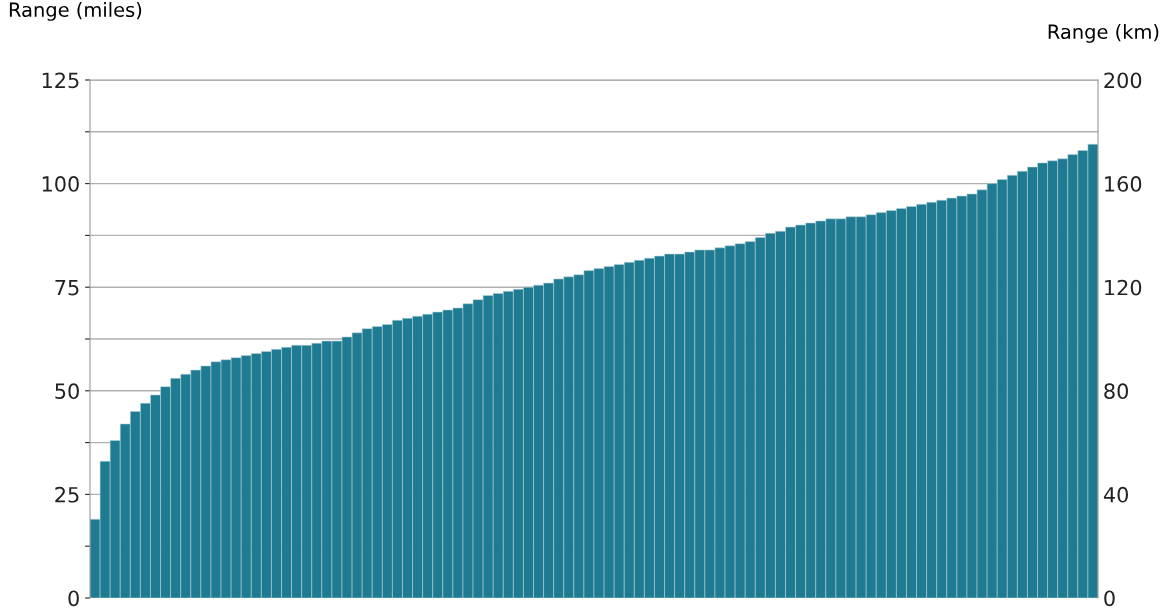 The width and height of the screenshot is (1164, 610). What do you see at coordinates (1115, 494) in the screenshot?
I see `y2-tick-label: 40` at bounding box center [1115, 494].